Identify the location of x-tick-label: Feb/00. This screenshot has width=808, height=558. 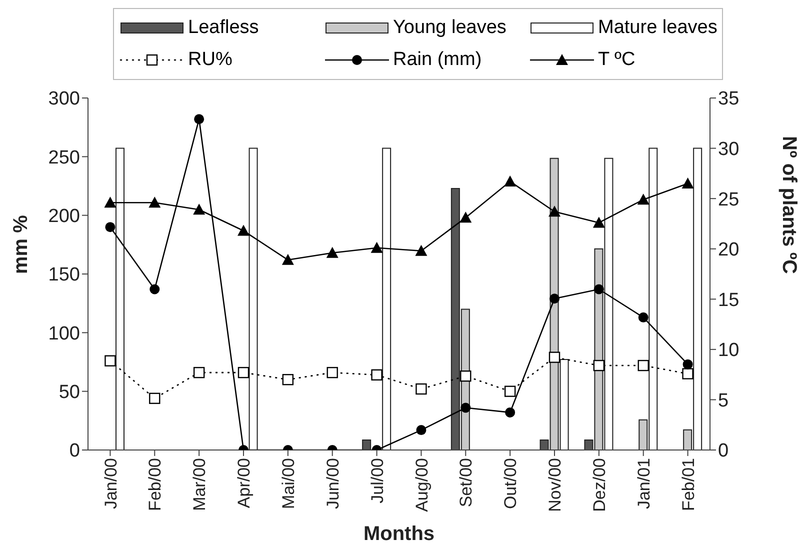
(155, 484).